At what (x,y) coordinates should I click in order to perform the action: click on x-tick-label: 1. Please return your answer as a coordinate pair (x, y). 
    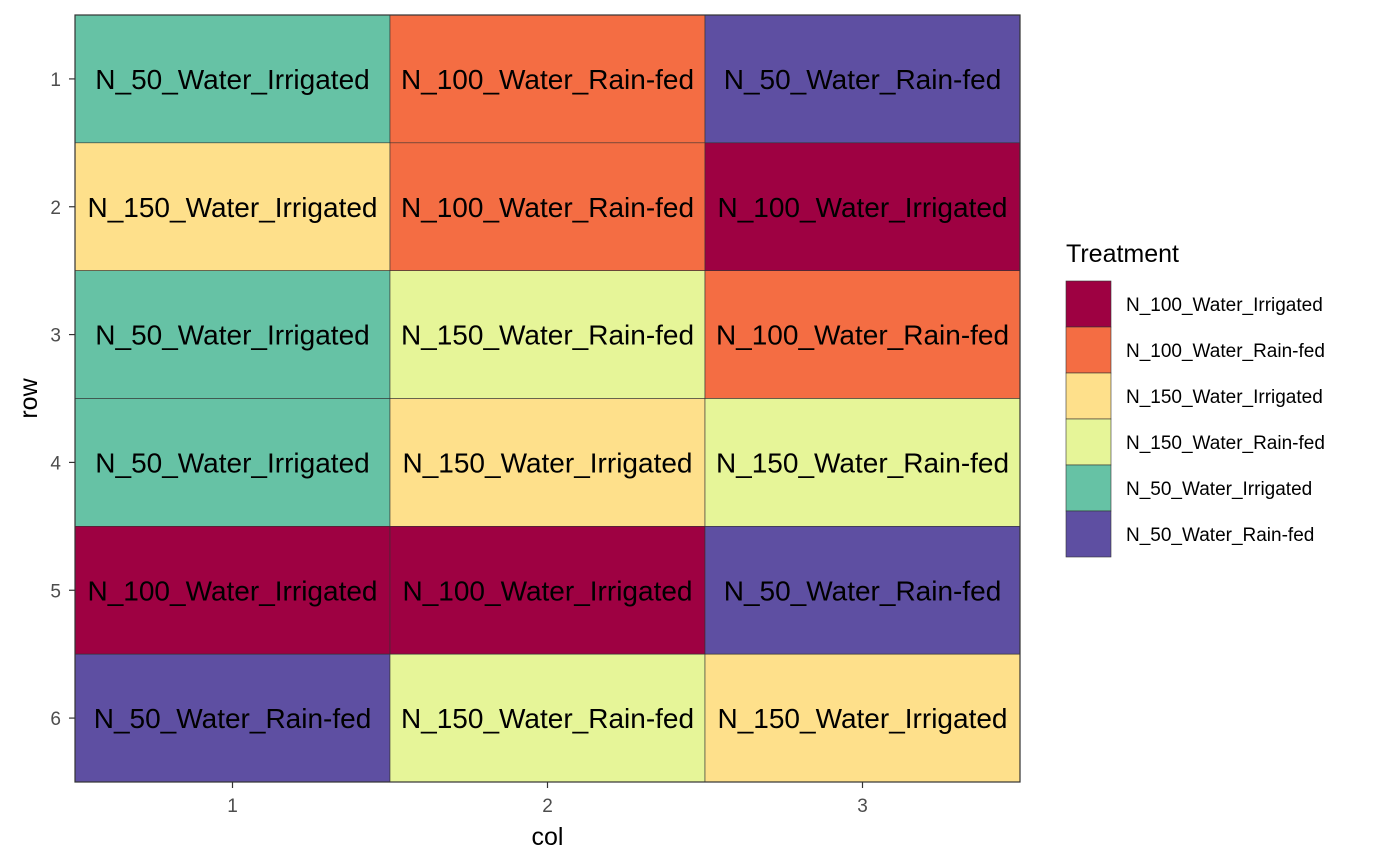
    Looking at the image, I should click on (232, 806).